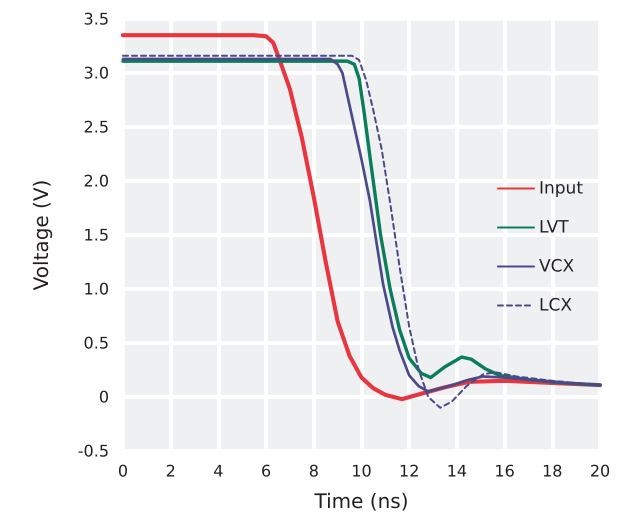 This screenshot has height=524, width=618. What do you see at coordinates (266, 471) in the screenshot?
I see `x-tick-label: 6` at bounding box center [266, 471].